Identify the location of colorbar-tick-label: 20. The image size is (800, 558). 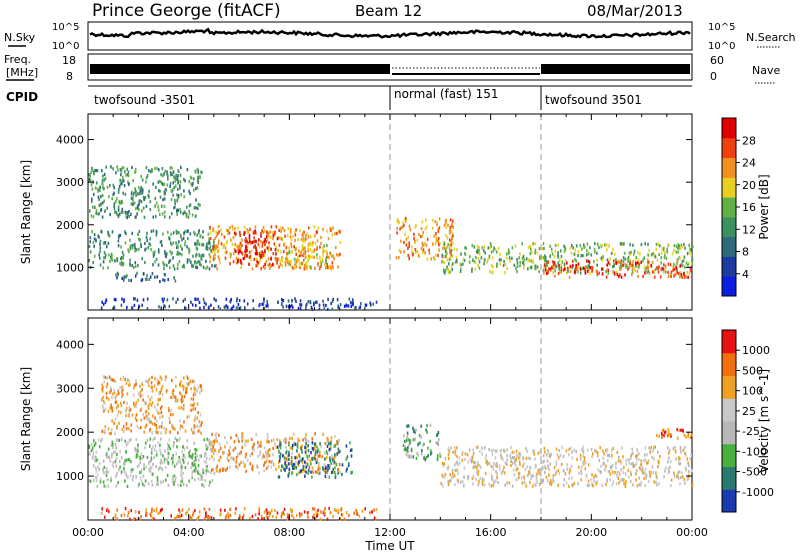
(749, 185).